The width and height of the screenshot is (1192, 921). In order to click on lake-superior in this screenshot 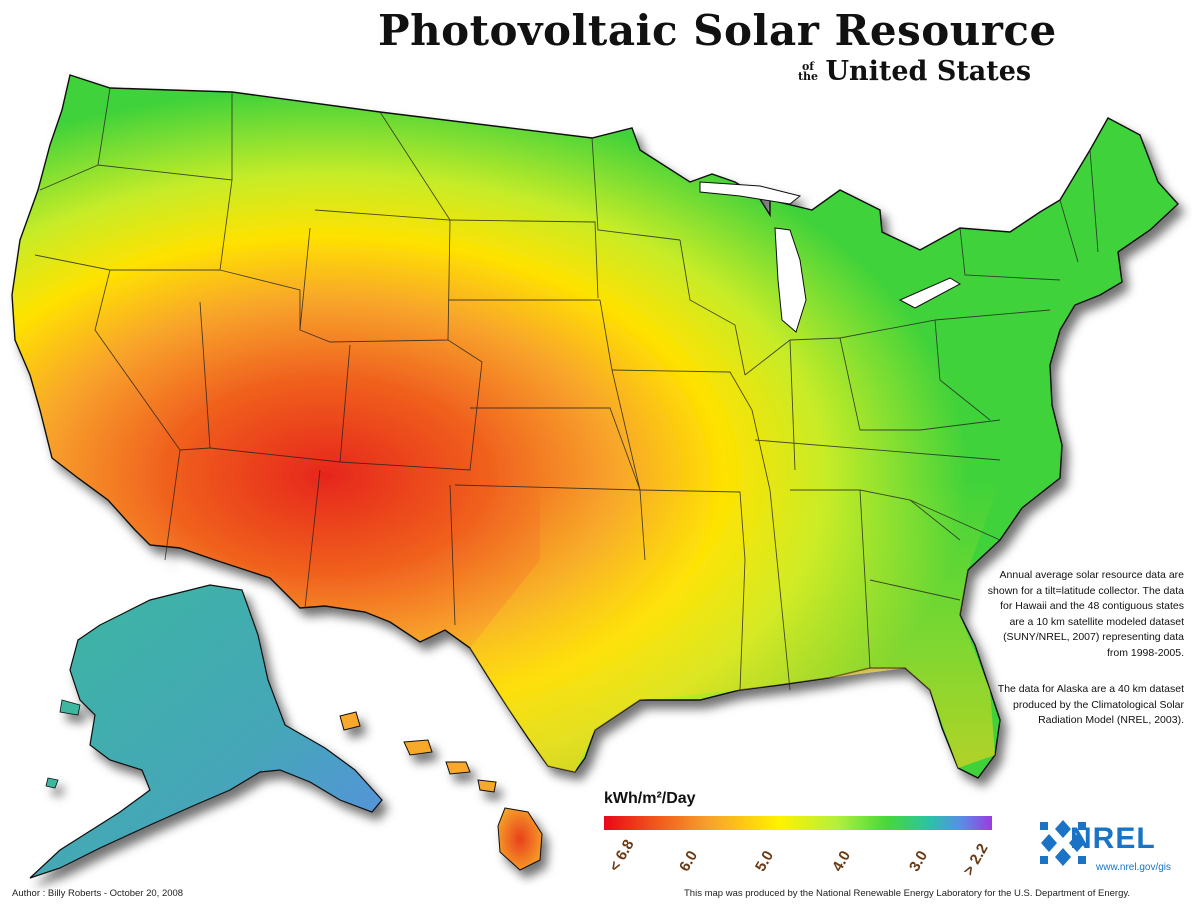, I will do `click(750, 193)`.